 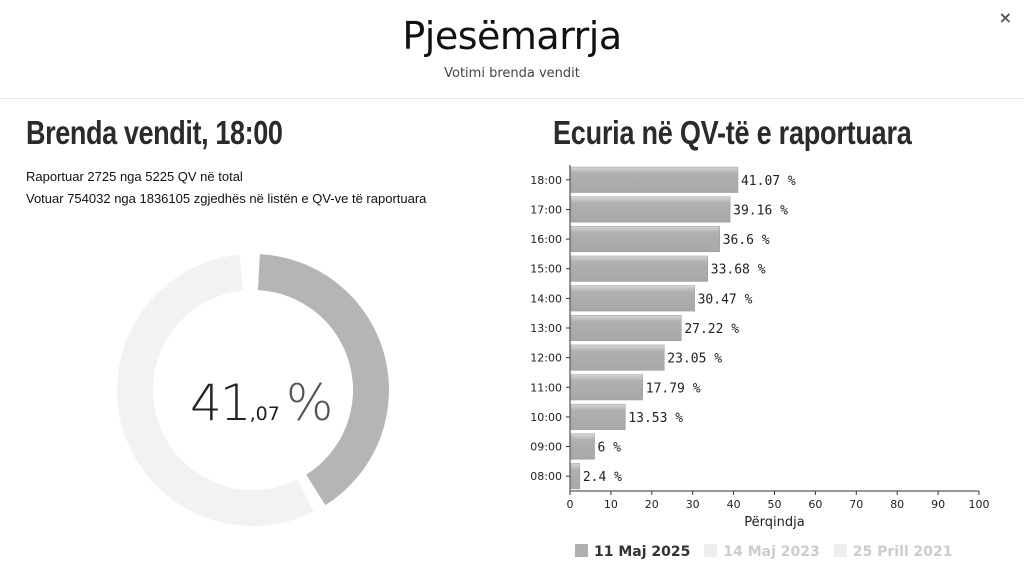 I want to click on bar-data-label: 41.07 %, so click(x=768, y=181).